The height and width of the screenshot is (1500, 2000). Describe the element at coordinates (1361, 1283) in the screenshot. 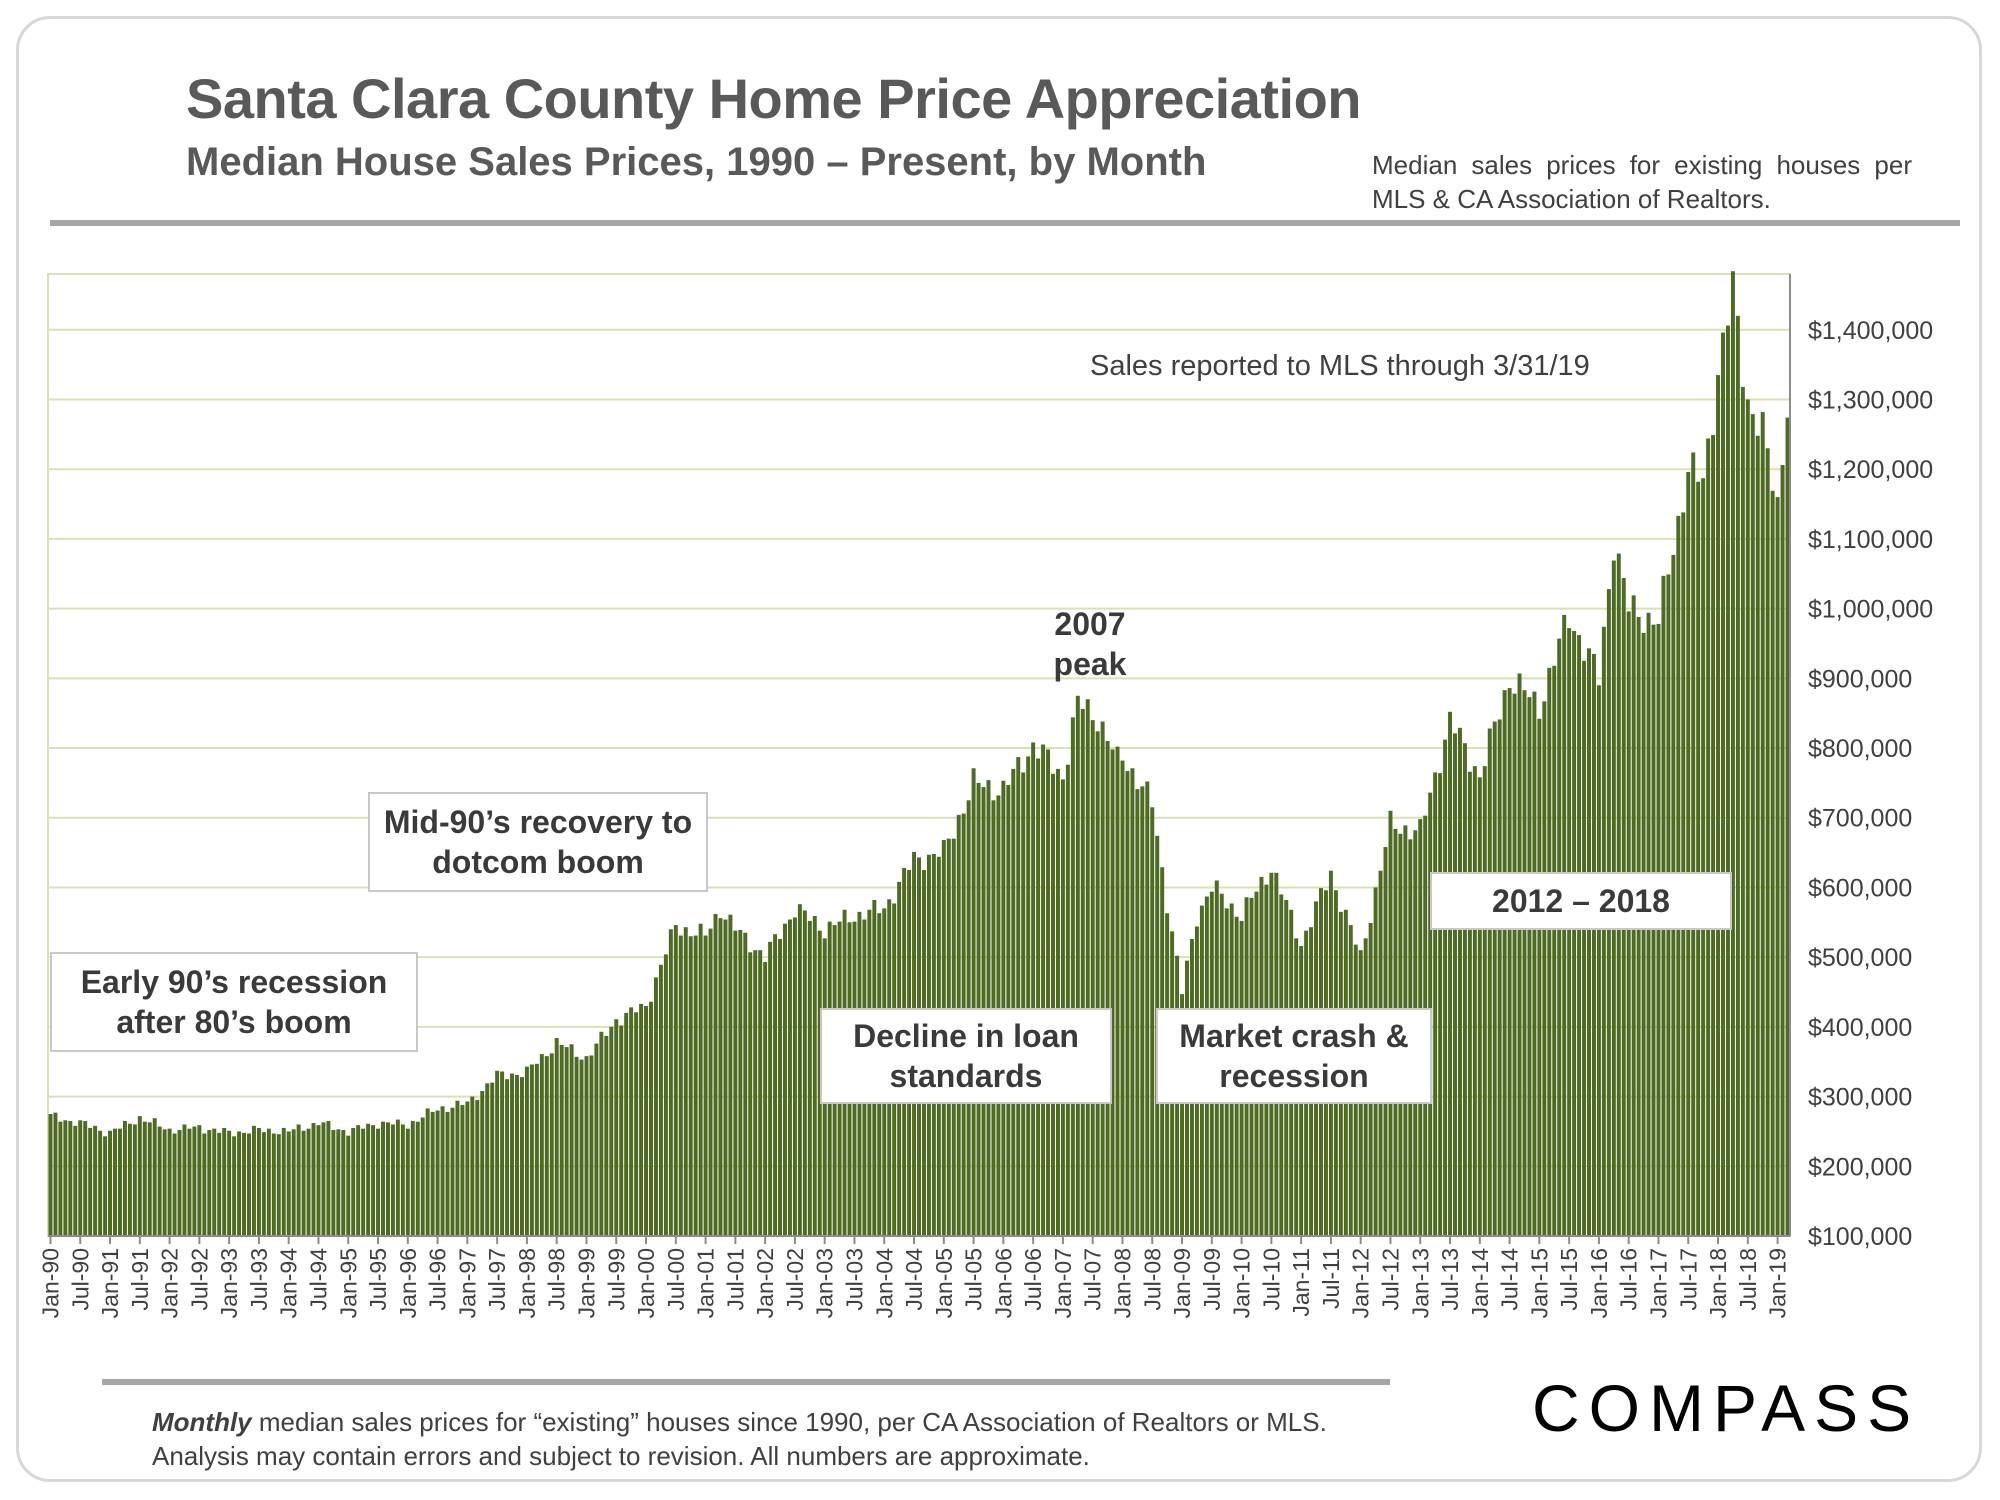

I see `x-tick-label-44: Jan-12` at that location.